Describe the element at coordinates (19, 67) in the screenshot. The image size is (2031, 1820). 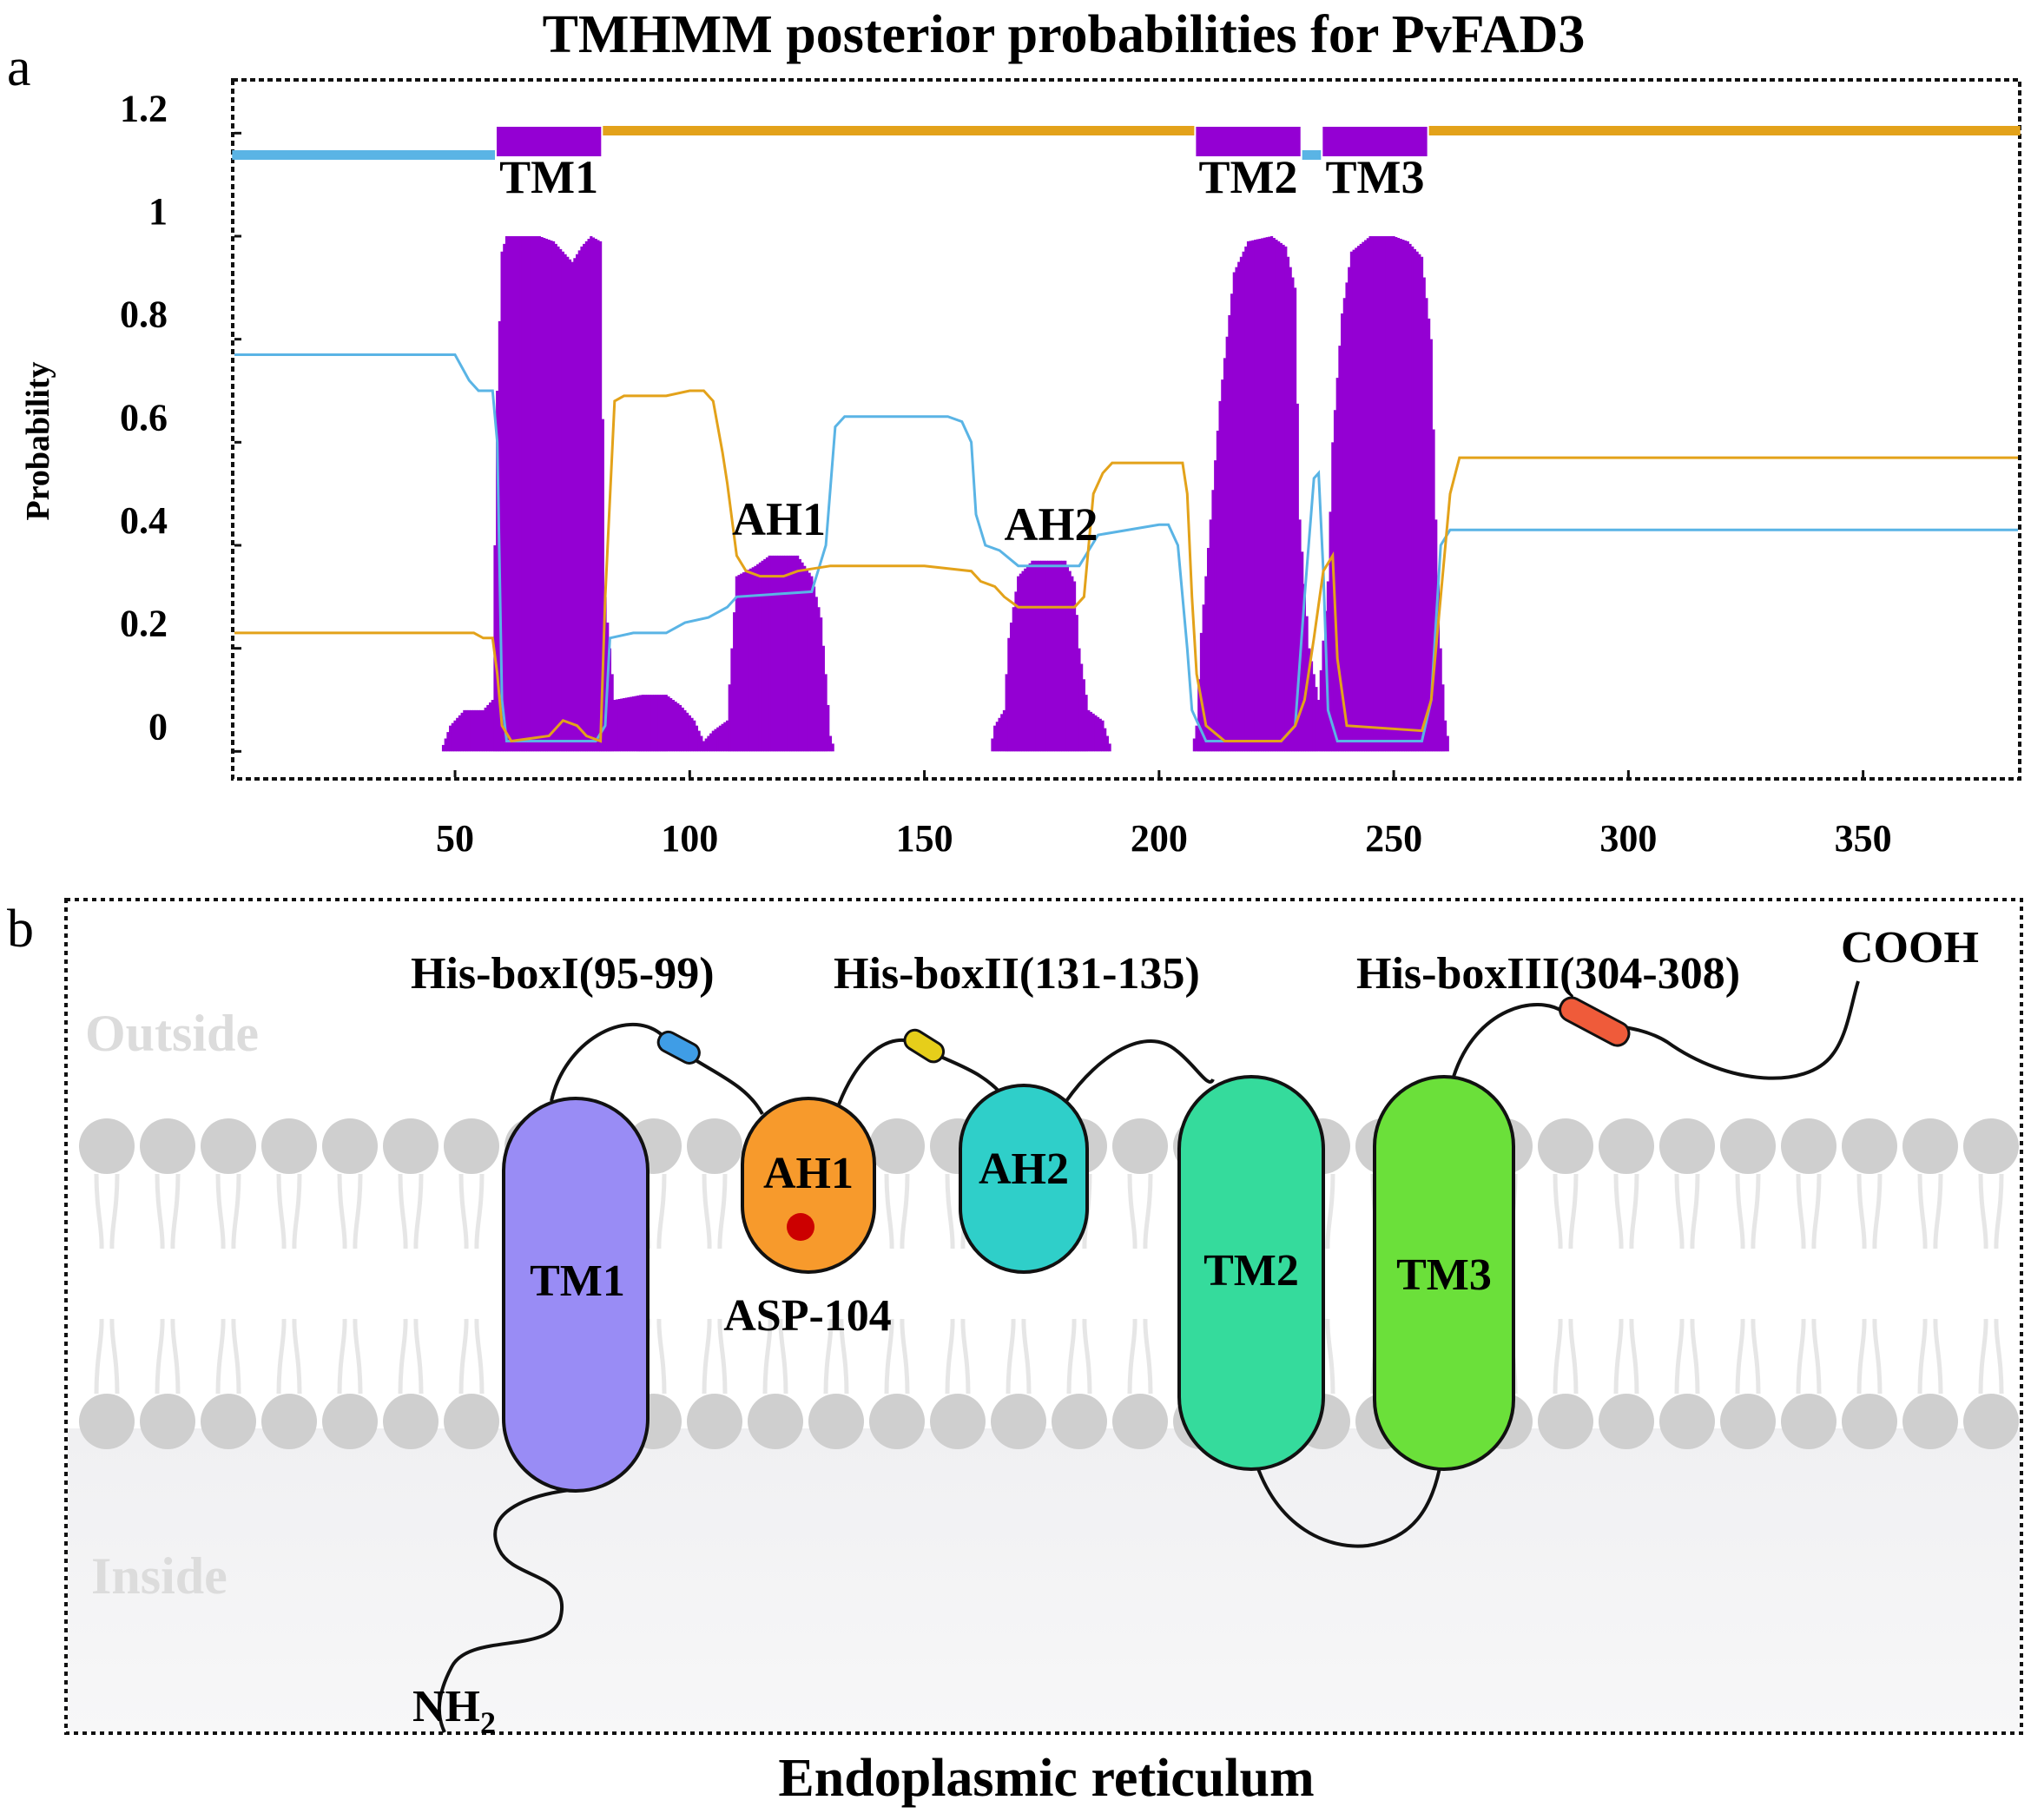
I see `panel-a-label: a` at that location.